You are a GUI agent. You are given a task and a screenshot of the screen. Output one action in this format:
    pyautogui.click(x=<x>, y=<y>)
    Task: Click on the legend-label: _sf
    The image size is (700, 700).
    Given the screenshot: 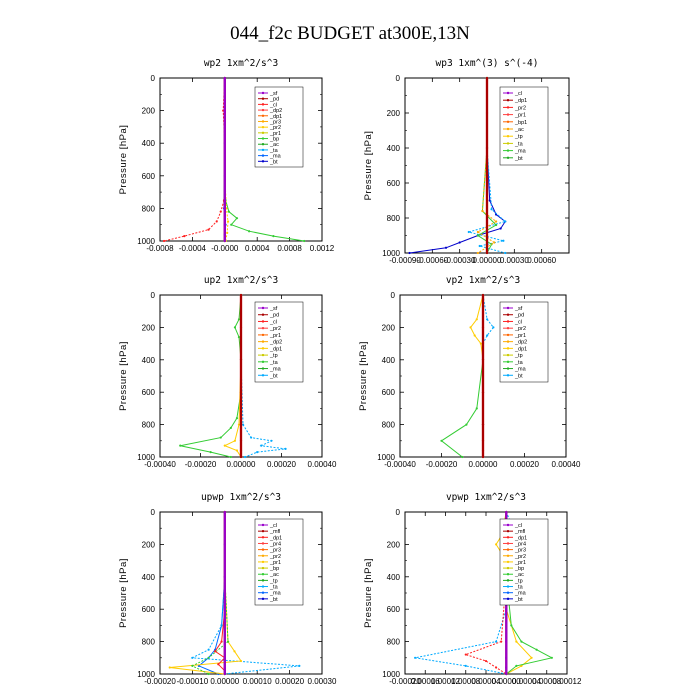 What is the action you would take?
    pyautogui.click(x=273, y=309)
    